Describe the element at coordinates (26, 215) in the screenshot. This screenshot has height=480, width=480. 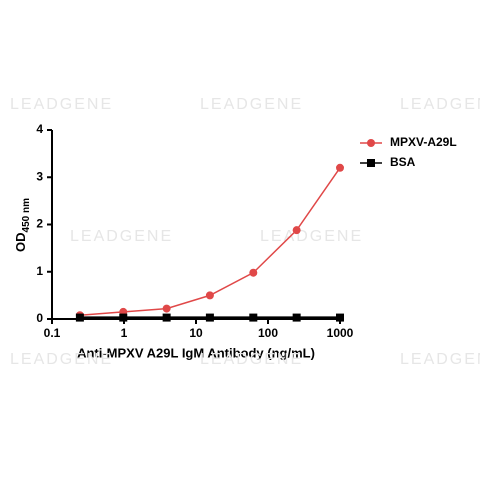
I see `y-axis-title-subscript: 450 nm` at that location.